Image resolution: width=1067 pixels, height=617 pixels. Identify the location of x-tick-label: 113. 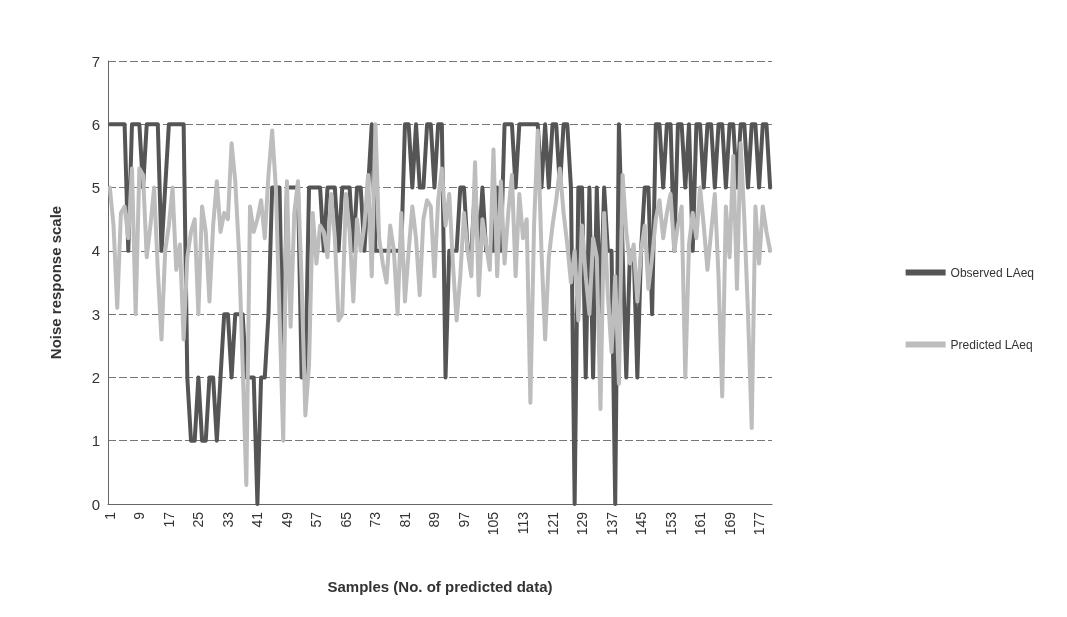
(523, 523).